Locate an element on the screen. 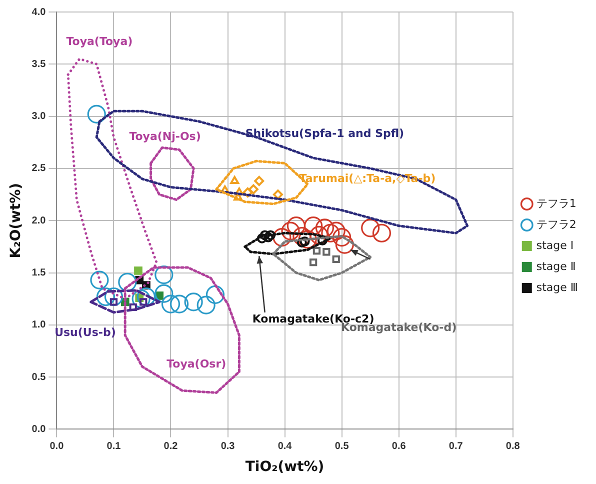  annotation: Toya(Osr) is located at coordinates (196, 364).